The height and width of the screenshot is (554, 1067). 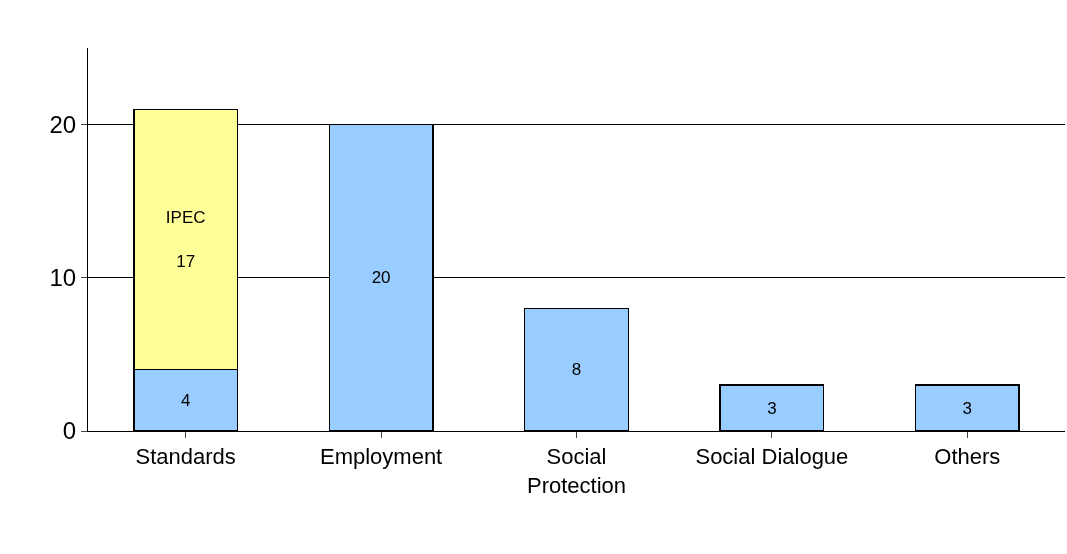 What do you see at coordinates (576, 370) in the screenshot?
I see `data-label: 8` at bounding box center [576, 370].